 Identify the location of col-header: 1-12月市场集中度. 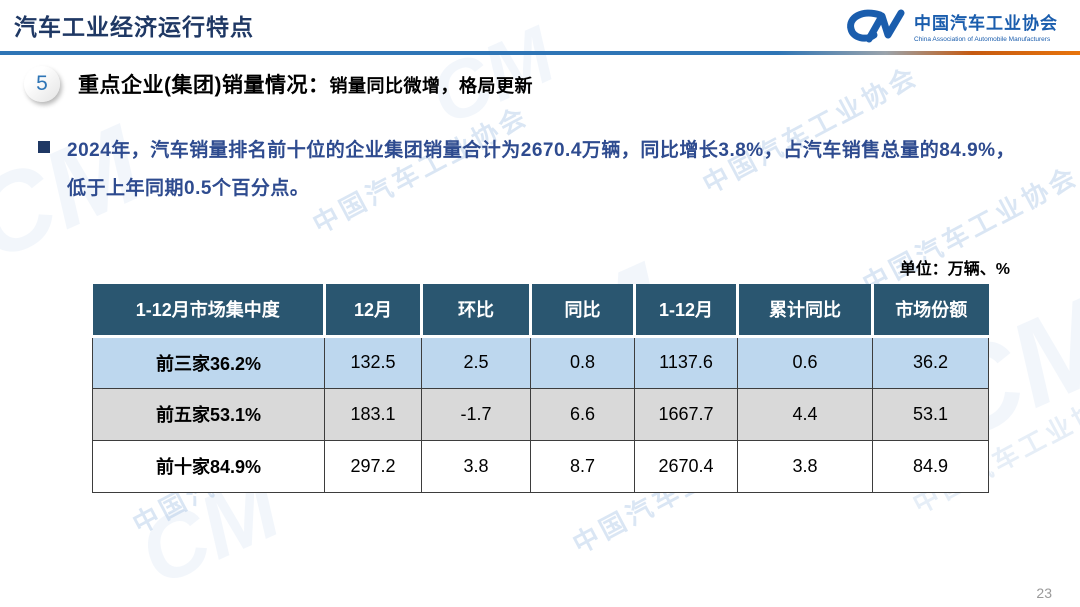
(208, 311).